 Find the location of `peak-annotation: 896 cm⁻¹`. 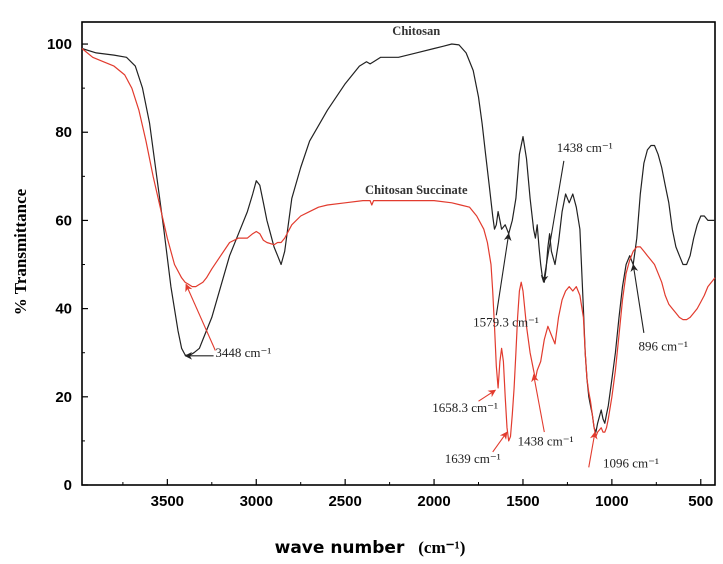

peak-annotation: 896 cm⁻¹ is located at coordinates (663, 346).